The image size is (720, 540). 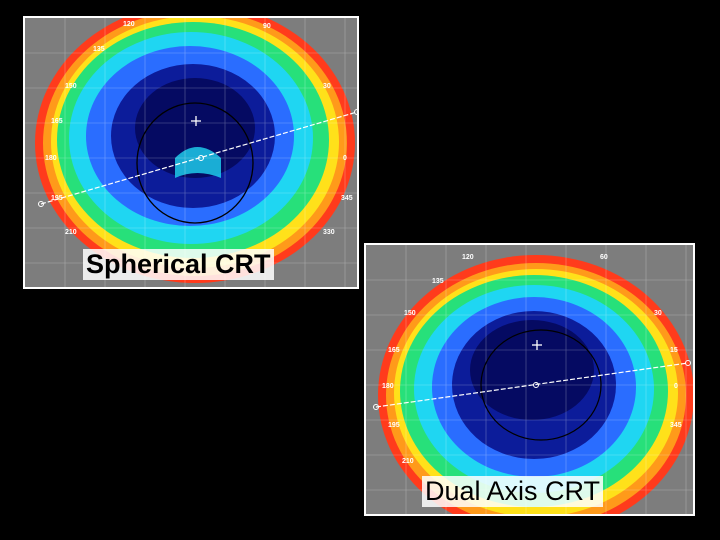 I want to click on scale-label: 60, so click(x=604, y=257).